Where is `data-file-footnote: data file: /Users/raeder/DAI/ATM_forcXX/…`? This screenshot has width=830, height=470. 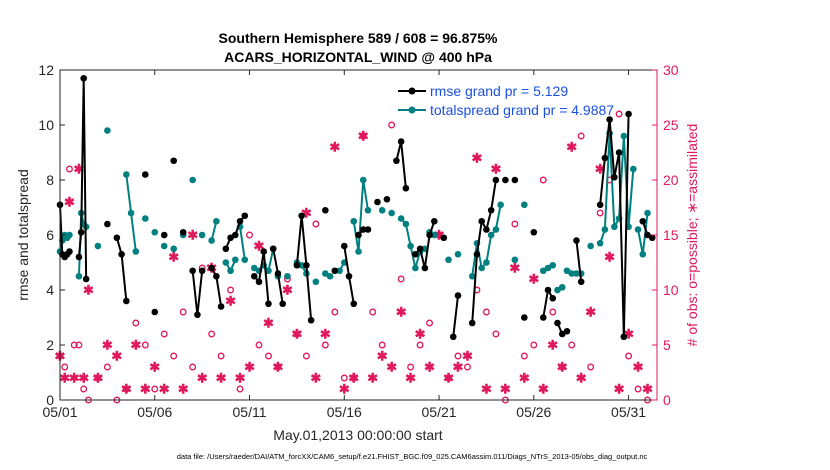
data-file-footnote: data file: /Users/raeder/DAI/ATM_forcXX/… is located at coordinates (412, 456).